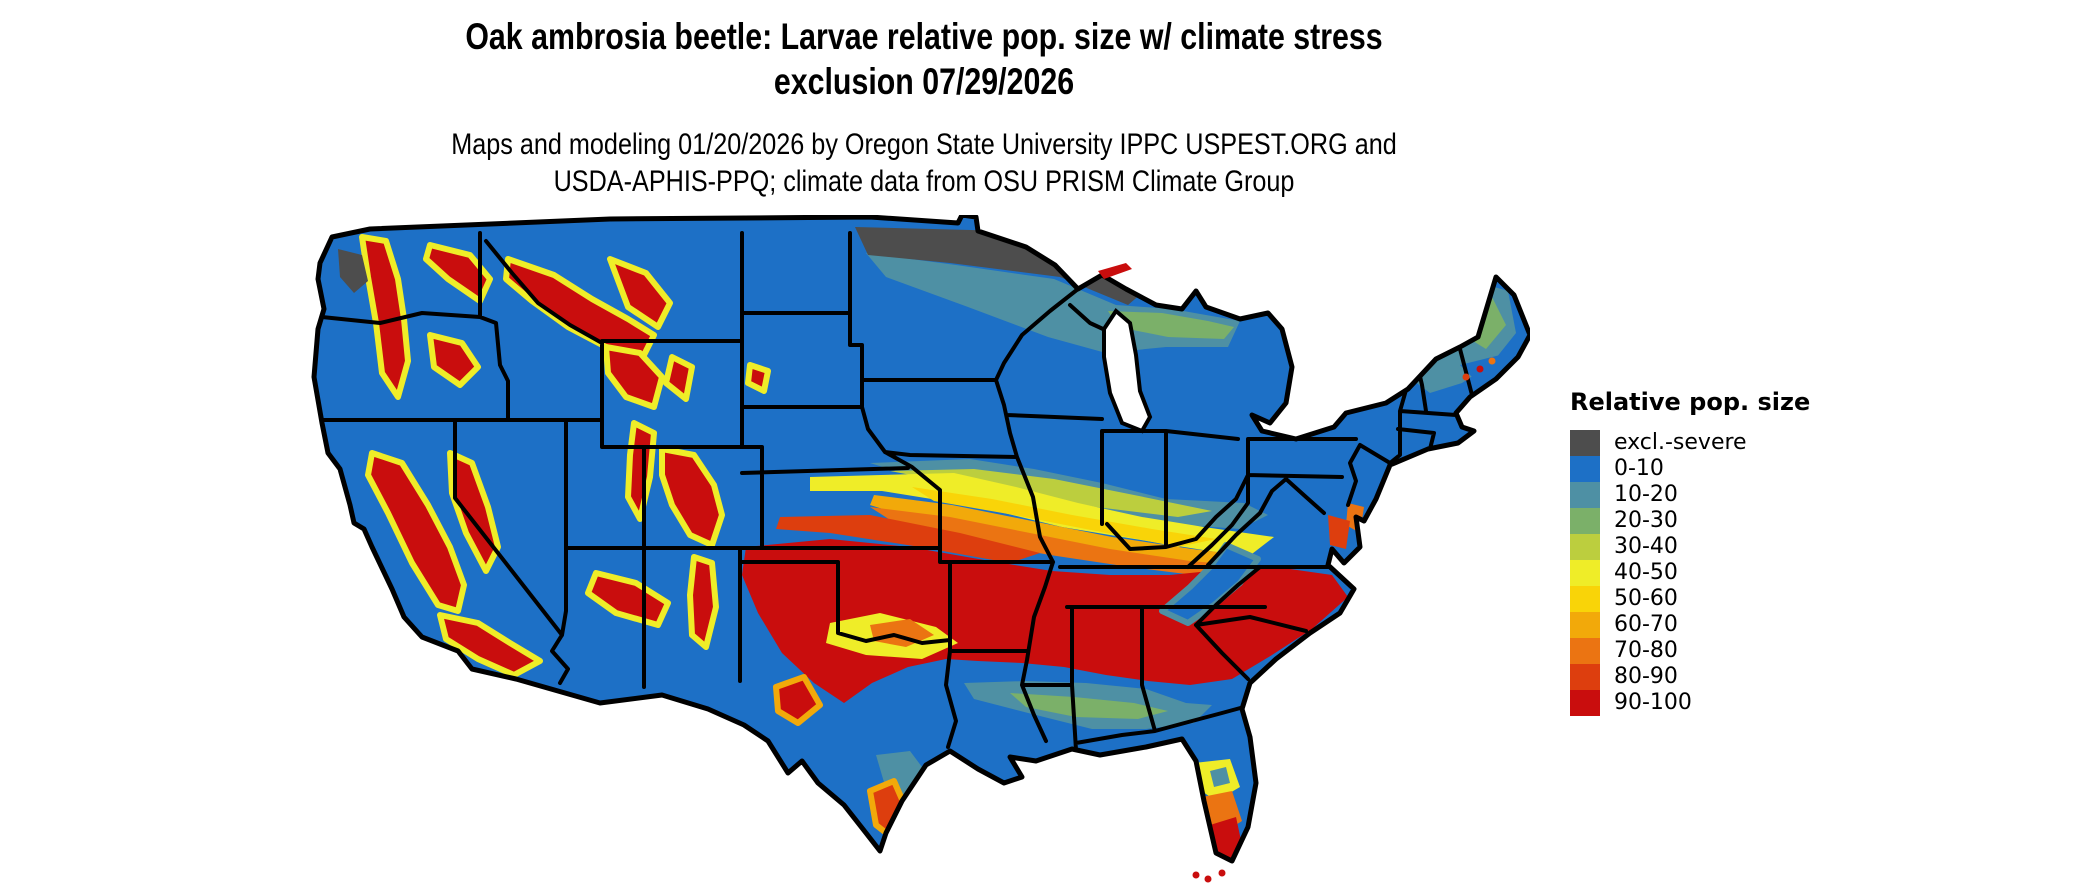 This screenshot has height=892, width=2100. What do you see at coordinates (1690, 599) in the screenshot?
I see `legend-item: 50-60` at bounding box center [1690, 599].